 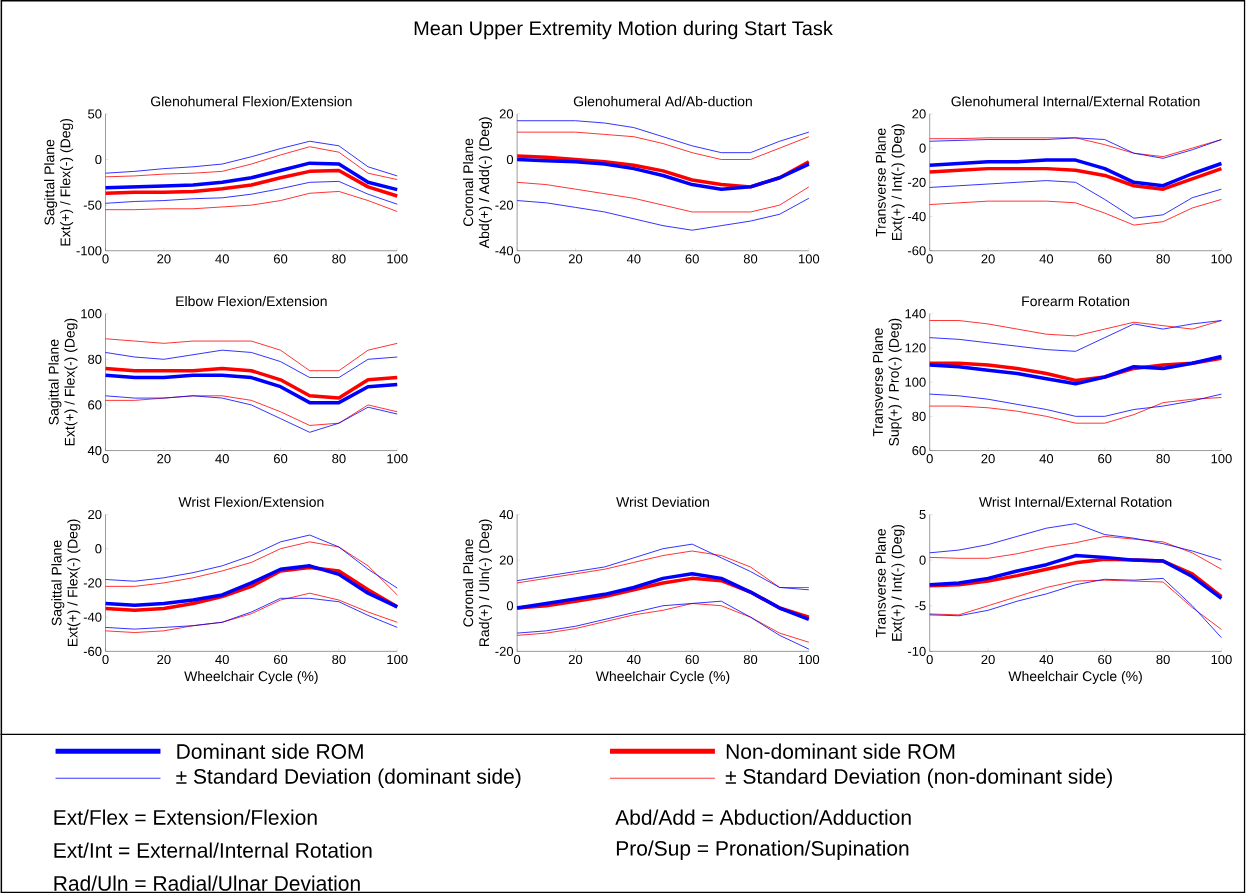 What do you see at coordinates (95, 405) in the screenshot?
I see `y-tick-label: 60` at bounding box center [95, 405].